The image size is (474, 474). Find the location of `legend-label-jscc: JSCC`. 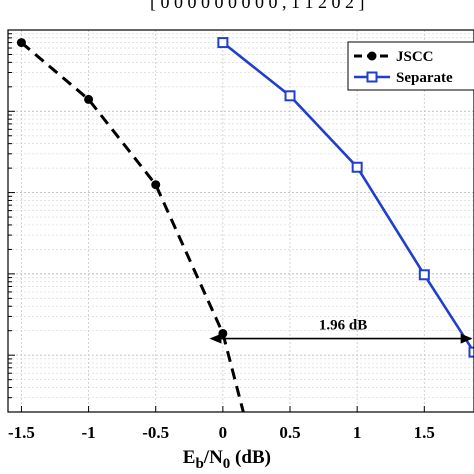

legend-label-jscc: JSCC is located at coordinates (415, 57).